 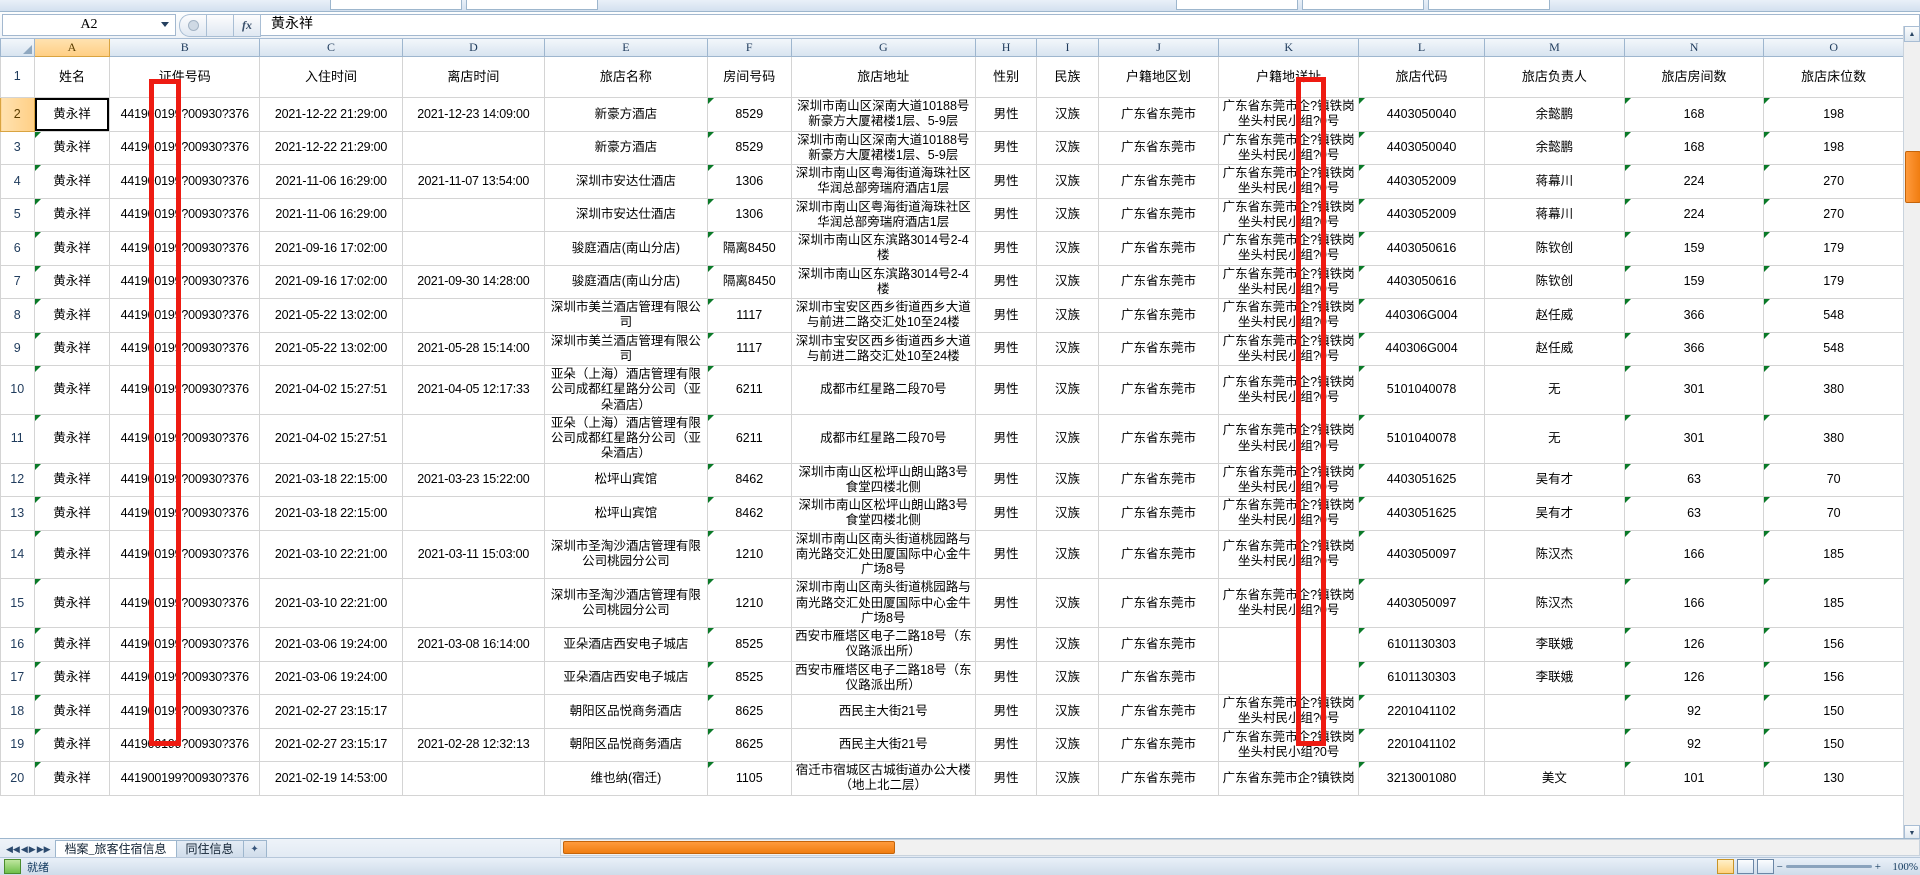 I want to click on row-header-18: 18, so click(x=17, y=711).